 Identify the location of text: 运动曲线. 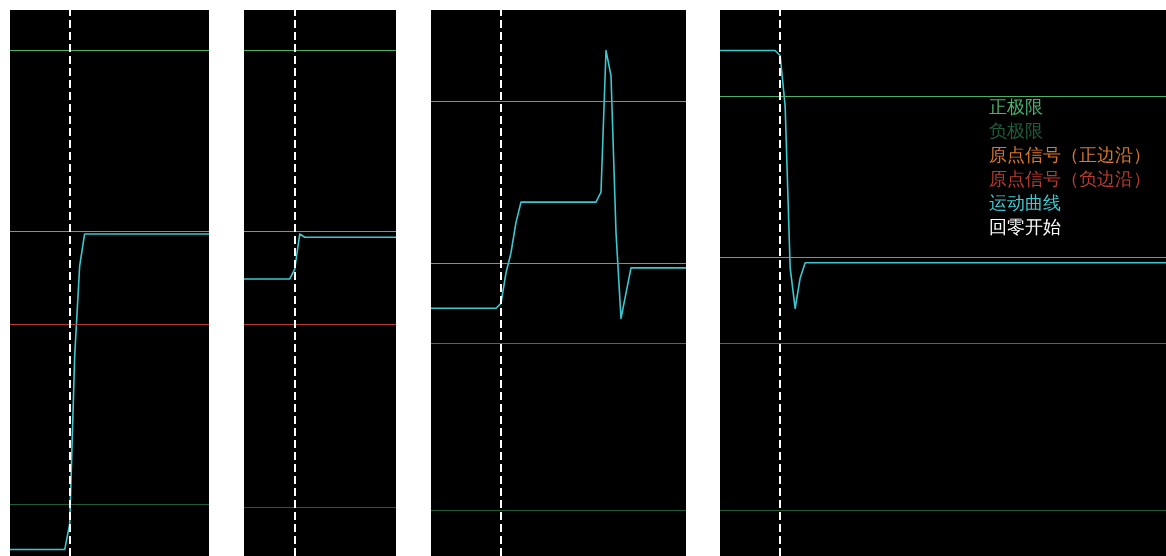
(1025, 202).